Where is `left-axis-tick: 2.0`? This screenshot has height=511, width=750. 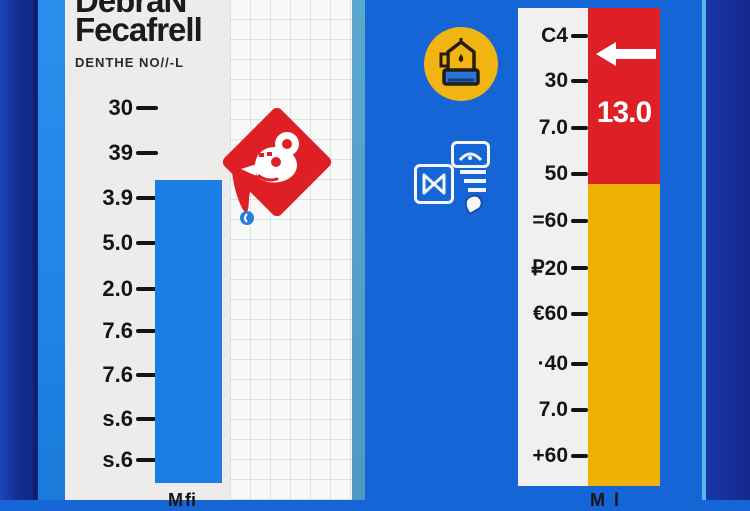 left-axis-tick: 2.0 is located at coordinates (107, 289).